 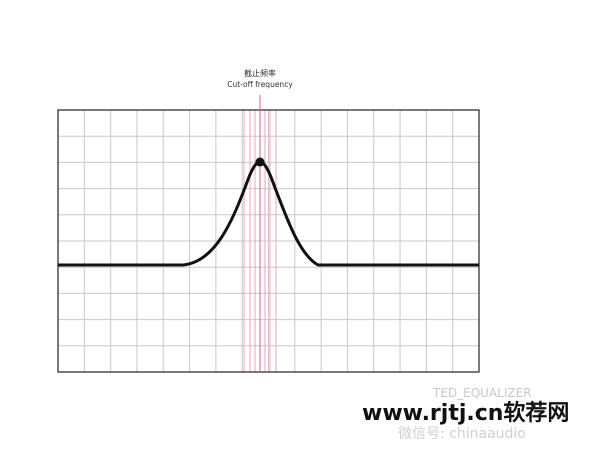 I want to click on title-cn: 截止频率, so click(x=260, y=73).